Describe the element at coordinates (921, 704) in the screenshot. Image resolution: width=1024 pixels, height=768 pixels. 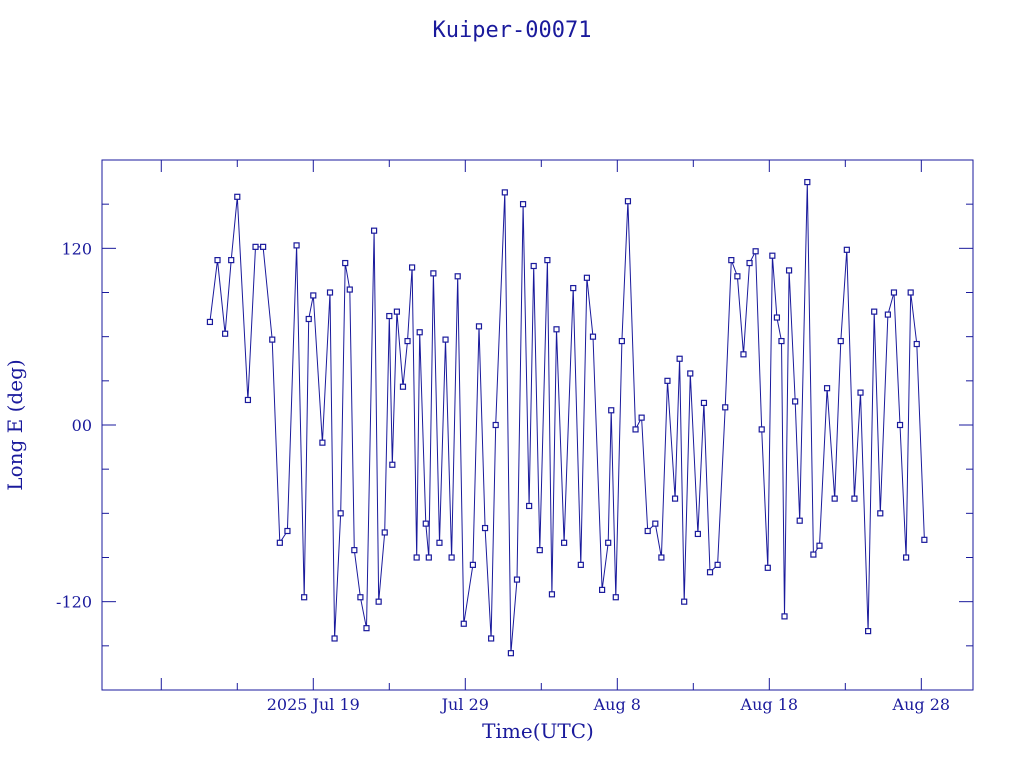
I see `x-tick-label: Aug 28` at that location.